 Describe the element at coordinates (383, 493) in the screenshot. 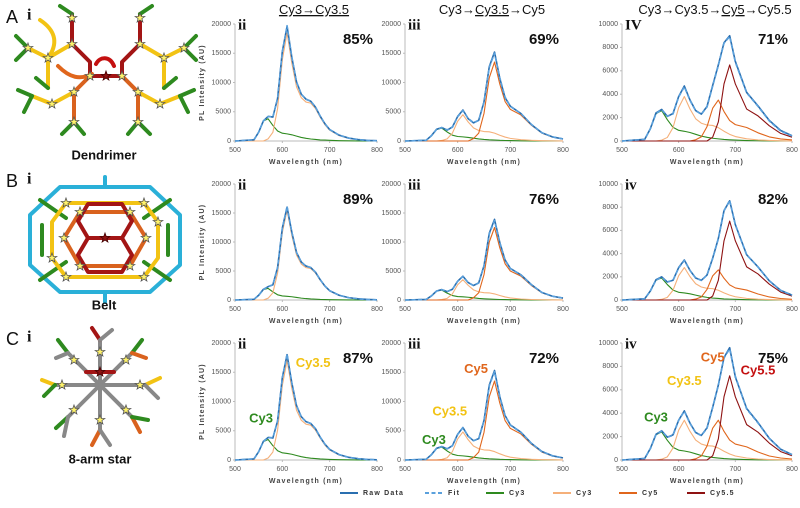

I see `legend-label: Raw Data` at that location.